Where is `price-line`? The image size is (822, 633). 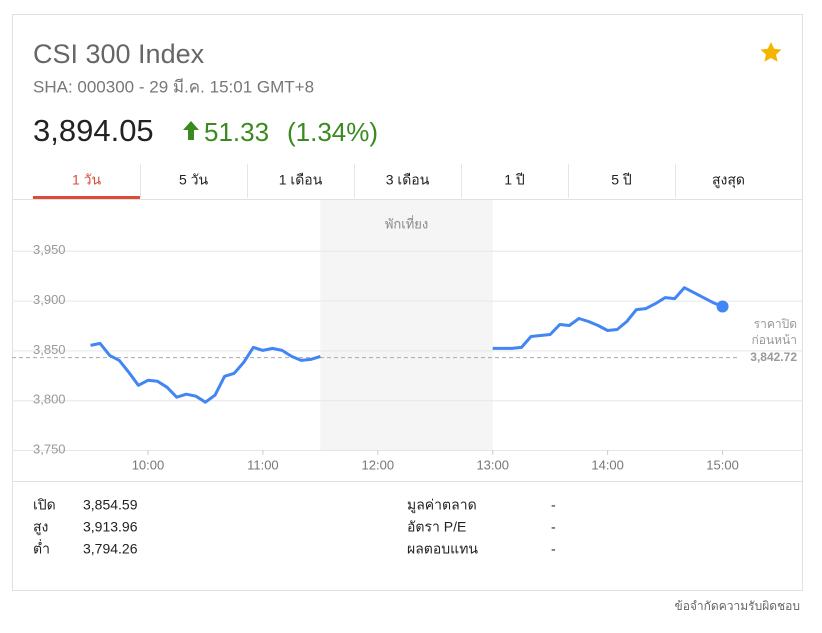
price-line is located at coordinates (407, 345).